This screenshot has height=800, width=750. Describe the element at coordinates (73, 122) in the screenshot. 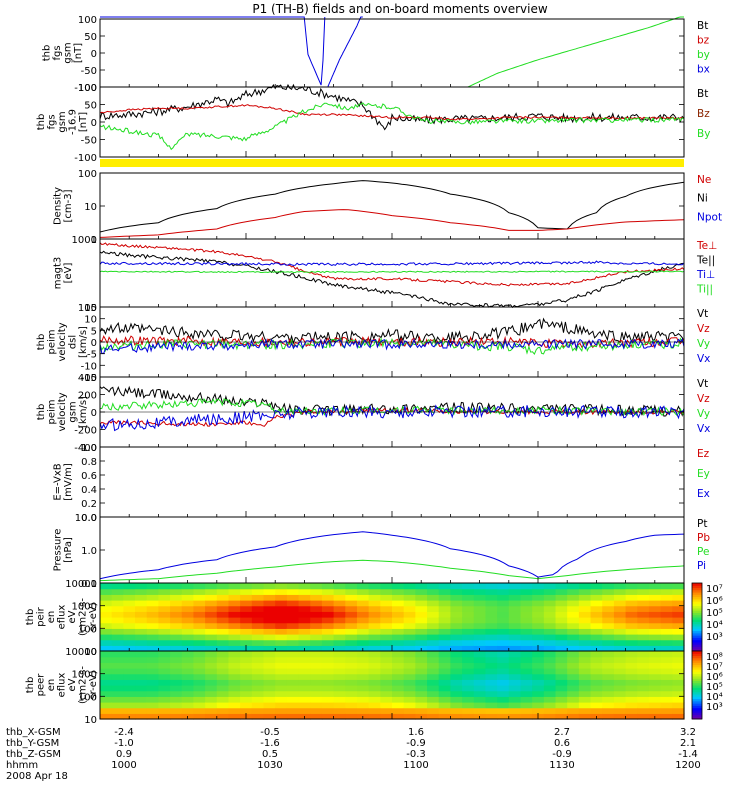

I see `y-axis-label-line: -16.9` at that location.